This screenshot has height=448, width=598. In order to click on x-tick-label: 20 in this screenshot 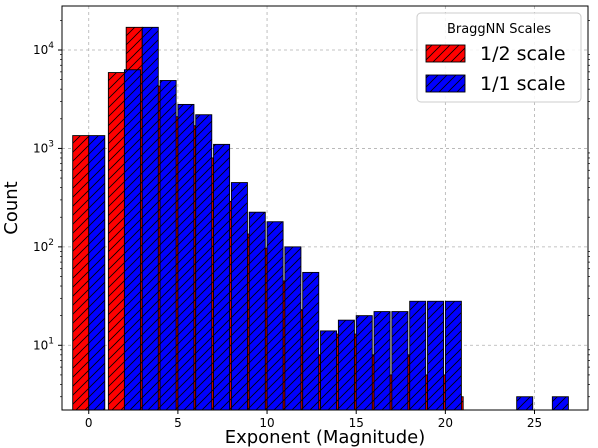, I will do `click(445, 423)`.